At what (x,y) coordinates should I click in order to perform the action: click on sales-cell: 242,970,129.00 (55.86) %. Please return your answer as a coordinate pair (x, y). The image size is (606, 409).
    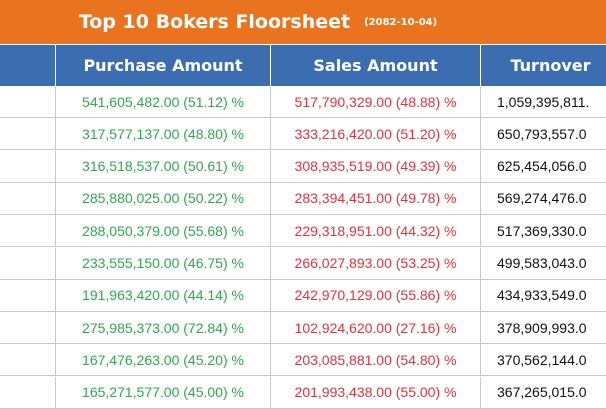
    Looking at the image, I should click on (375, 295).